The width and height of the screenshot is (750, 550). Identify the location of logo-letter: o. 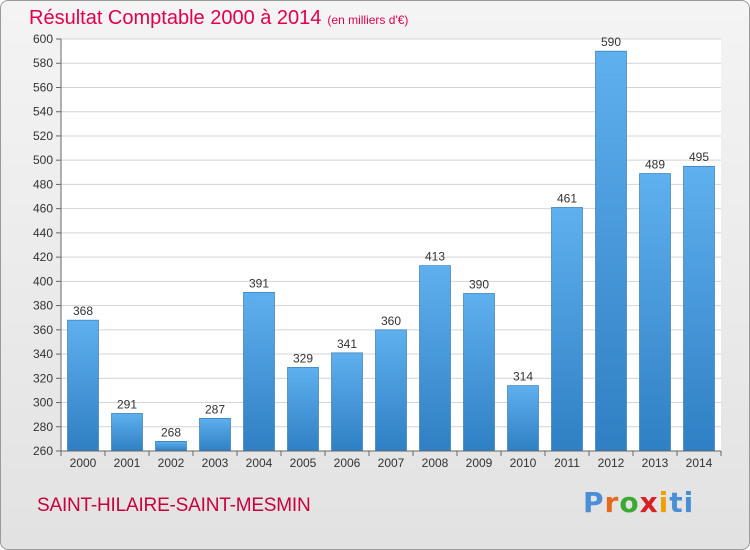
(629, 502).